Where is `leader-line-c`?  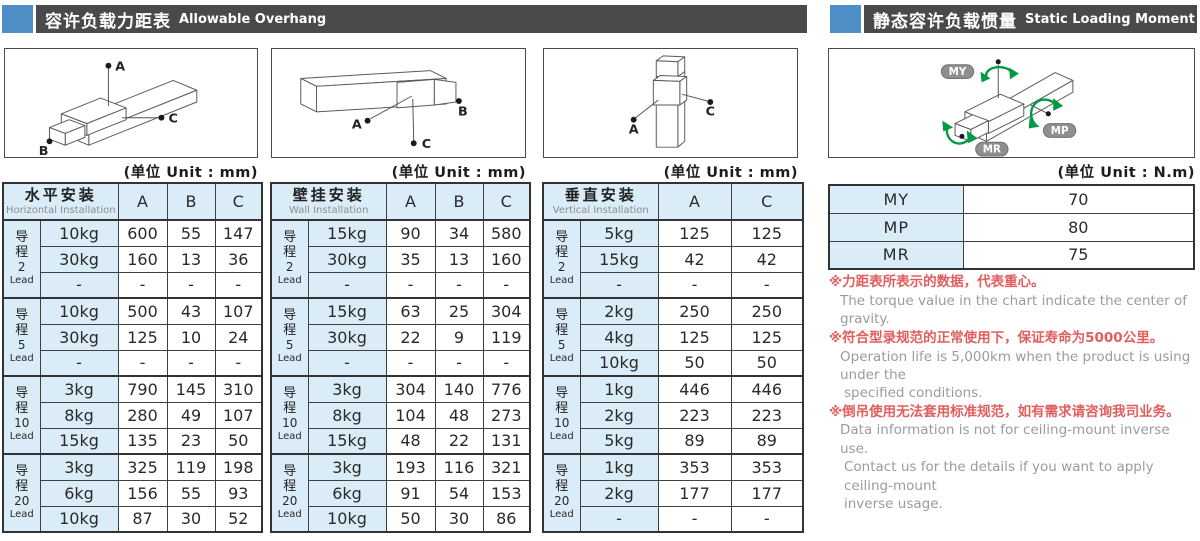
leader-line-c is located at coordinates (413, 120).